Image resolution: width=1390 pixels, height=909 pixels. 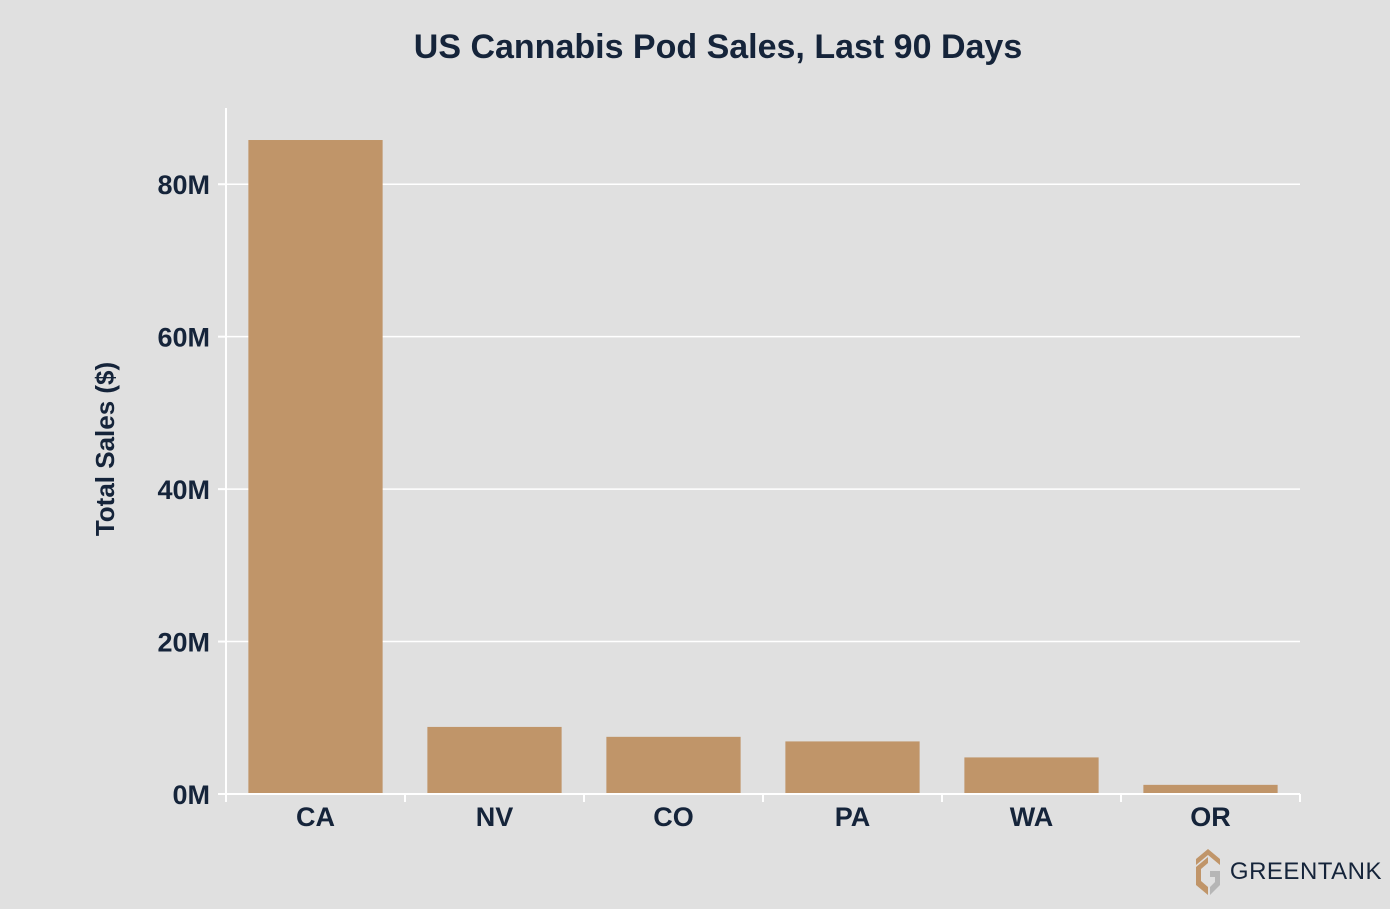 I want to click on greentank-logo-icon, so click(x=1207, y=872).